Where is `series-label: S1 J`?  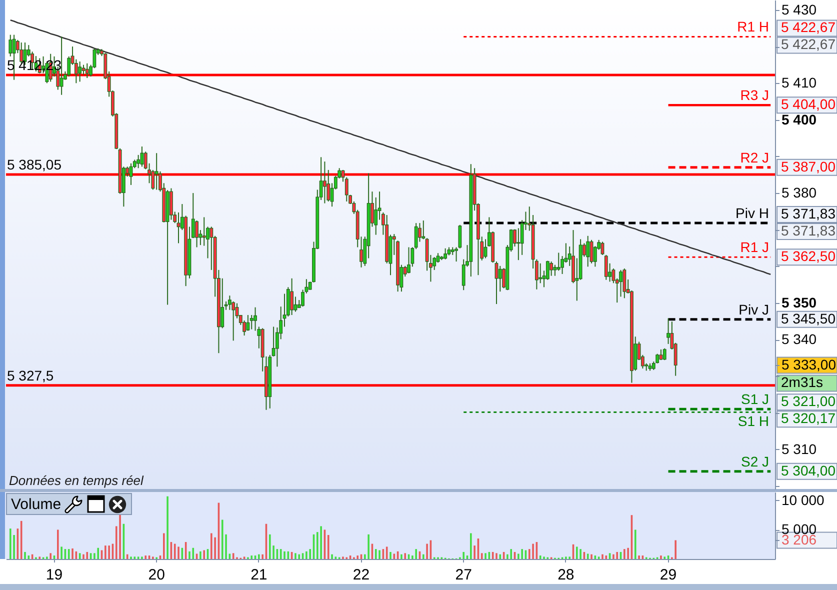 series-label: S1 J is located at coordinates (754, 399).